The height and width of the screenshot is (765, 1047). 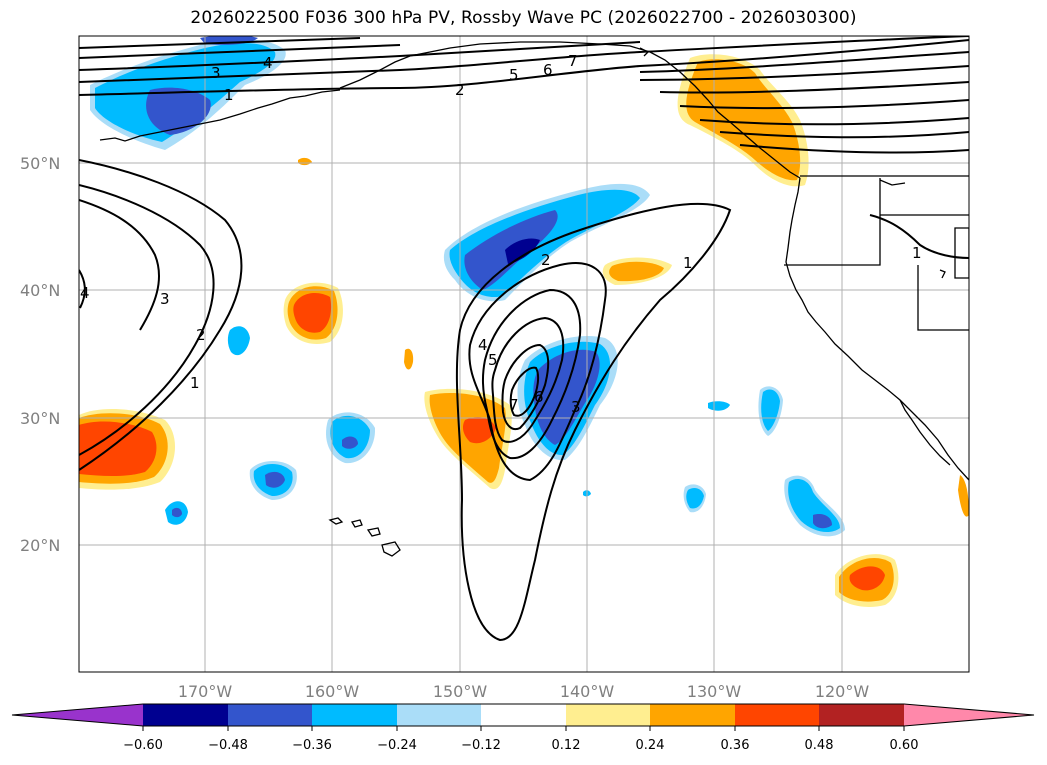 What do you see at coordinates (40, 418) in the screenshot?
I see `lat-label-30n: 30°N` at bounding box center [40, 418].